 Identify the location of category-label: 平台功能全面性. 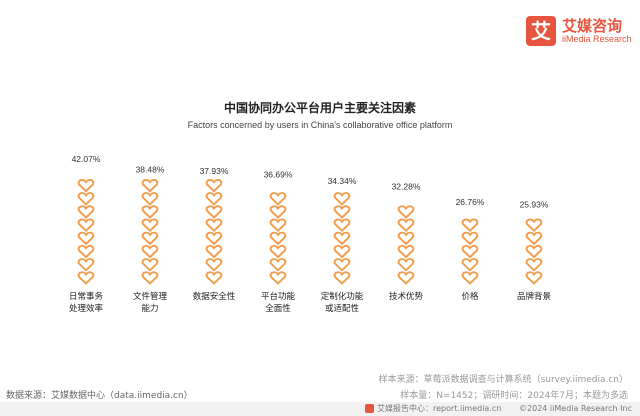
(278, 302).